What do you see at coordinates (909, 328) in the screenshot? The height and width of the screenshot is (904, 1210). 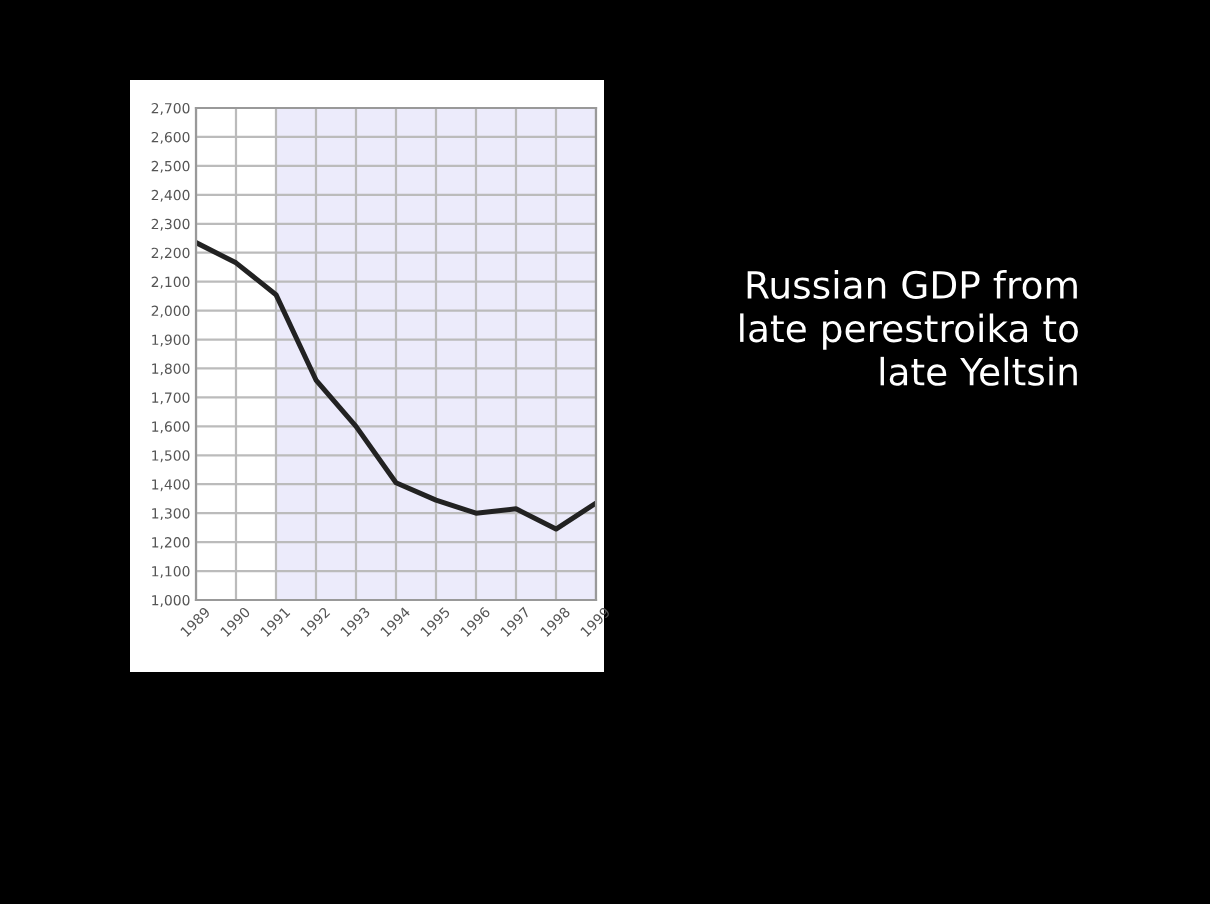 I see `text: Russian GDP from late perestroika to late Yeltsin` at bounding box center [909, 328].